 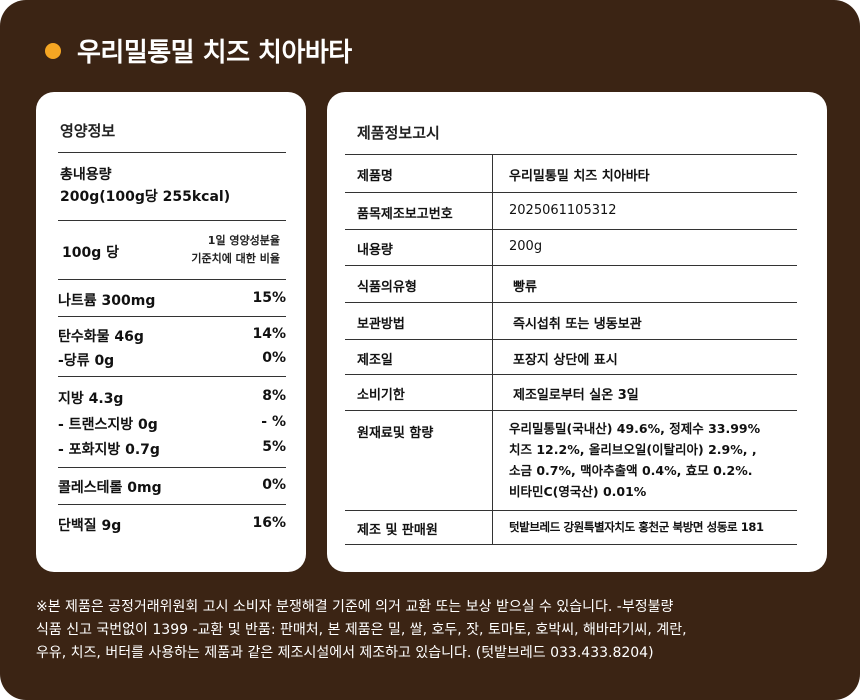 I want to click on row-label: 제품명, so click(x=375, y=176).